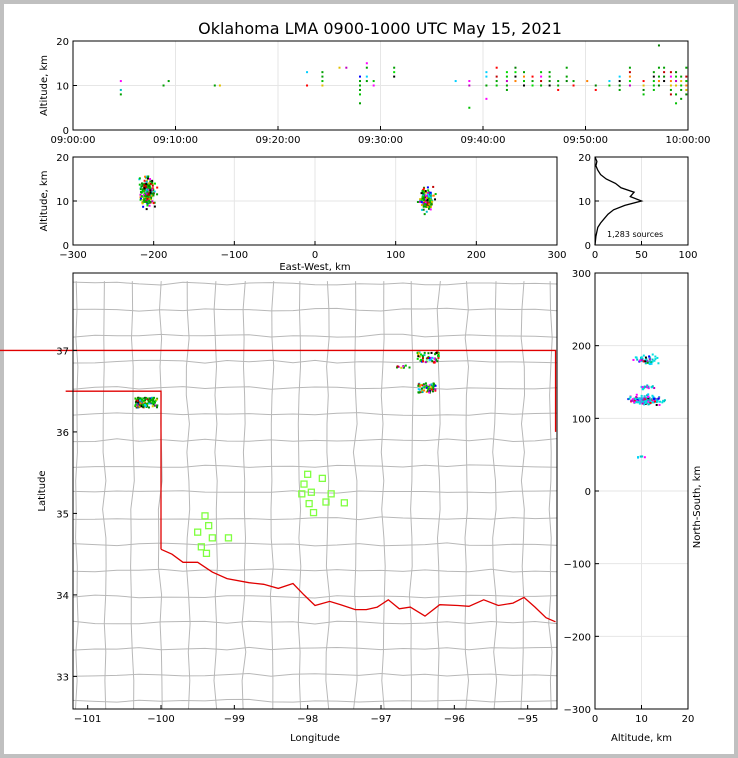 Image resolution: width=738 pixels, height=758 pixels. What do you see at coordinates (687, 255) in the screenshot?
I see `hist-tick-label: 100` at bounding box center [687, 255].